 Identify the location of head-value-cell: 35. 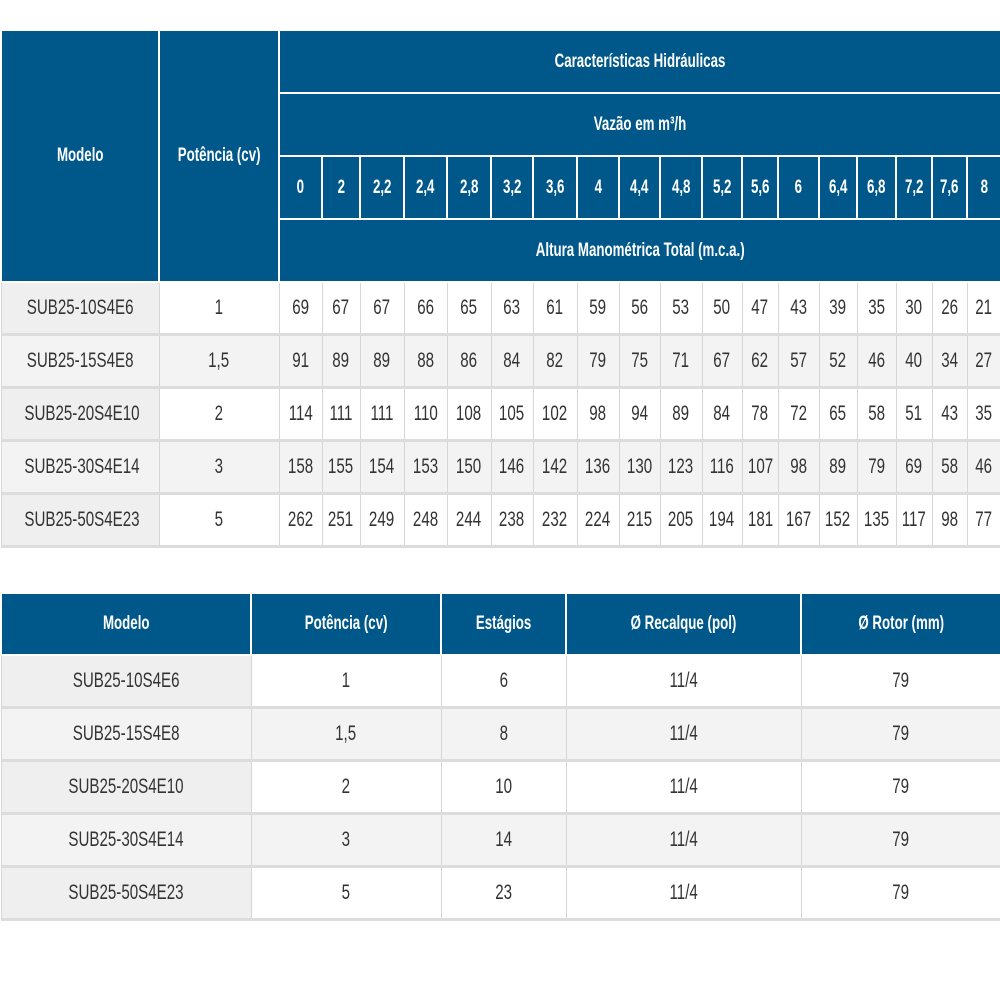
(876, 308).